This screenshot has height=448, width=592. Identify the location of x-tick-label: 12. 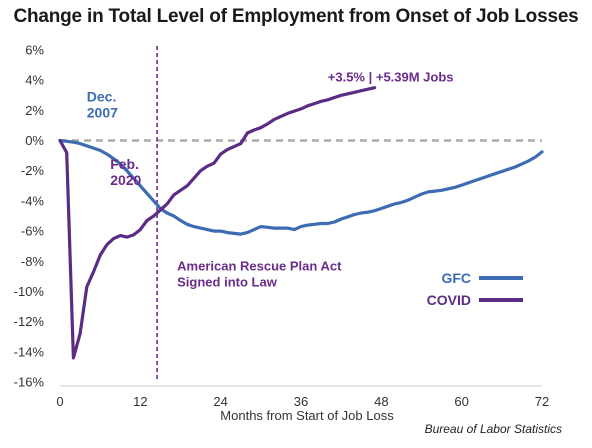
(140, 401).